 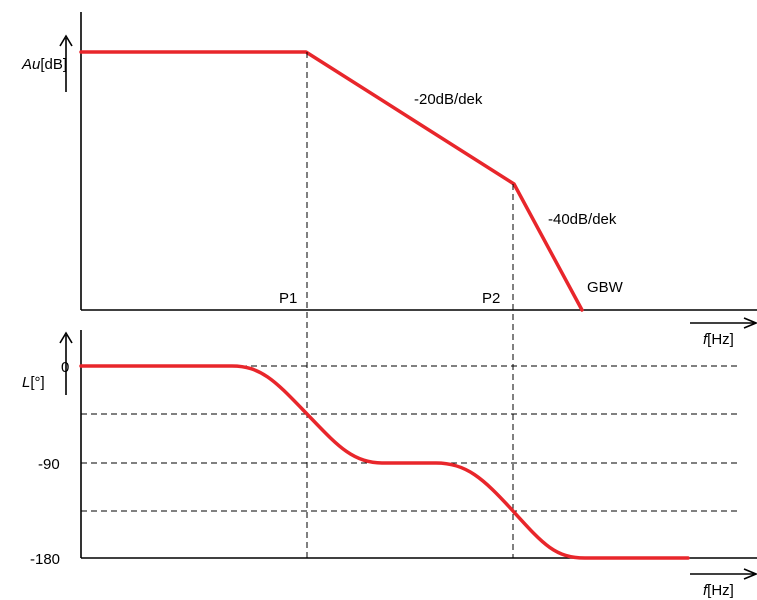 What do you see at coordinates (288, 298) in the screenshot?
I see `pole-p1-label: P1` at bounding box center [288, 298].